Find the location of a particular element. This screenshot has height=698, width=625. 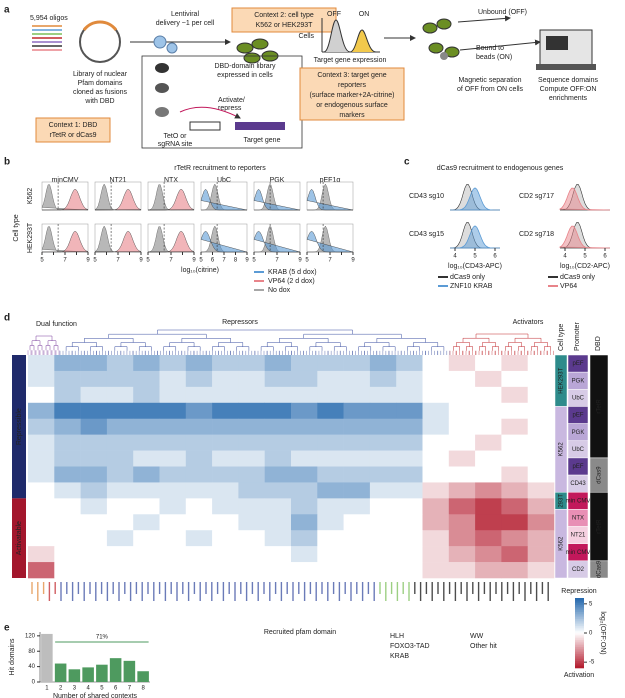

arrow is located at coordinates (500, 45).